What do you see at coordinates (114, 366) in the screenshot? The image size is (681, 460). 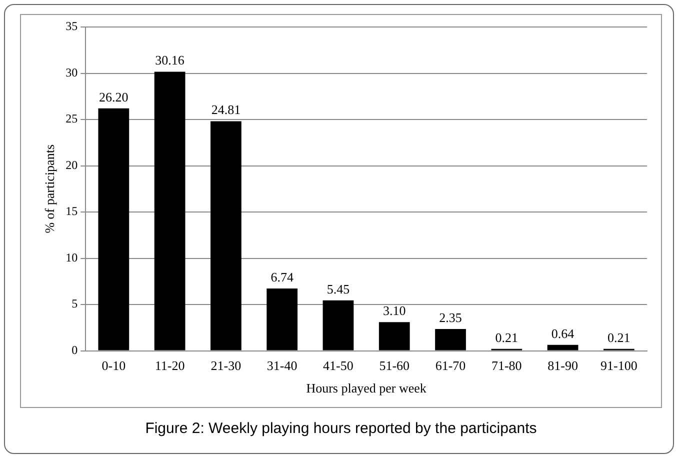 I see `x-tick-label: 0-10` at bounding box center [114, 366].